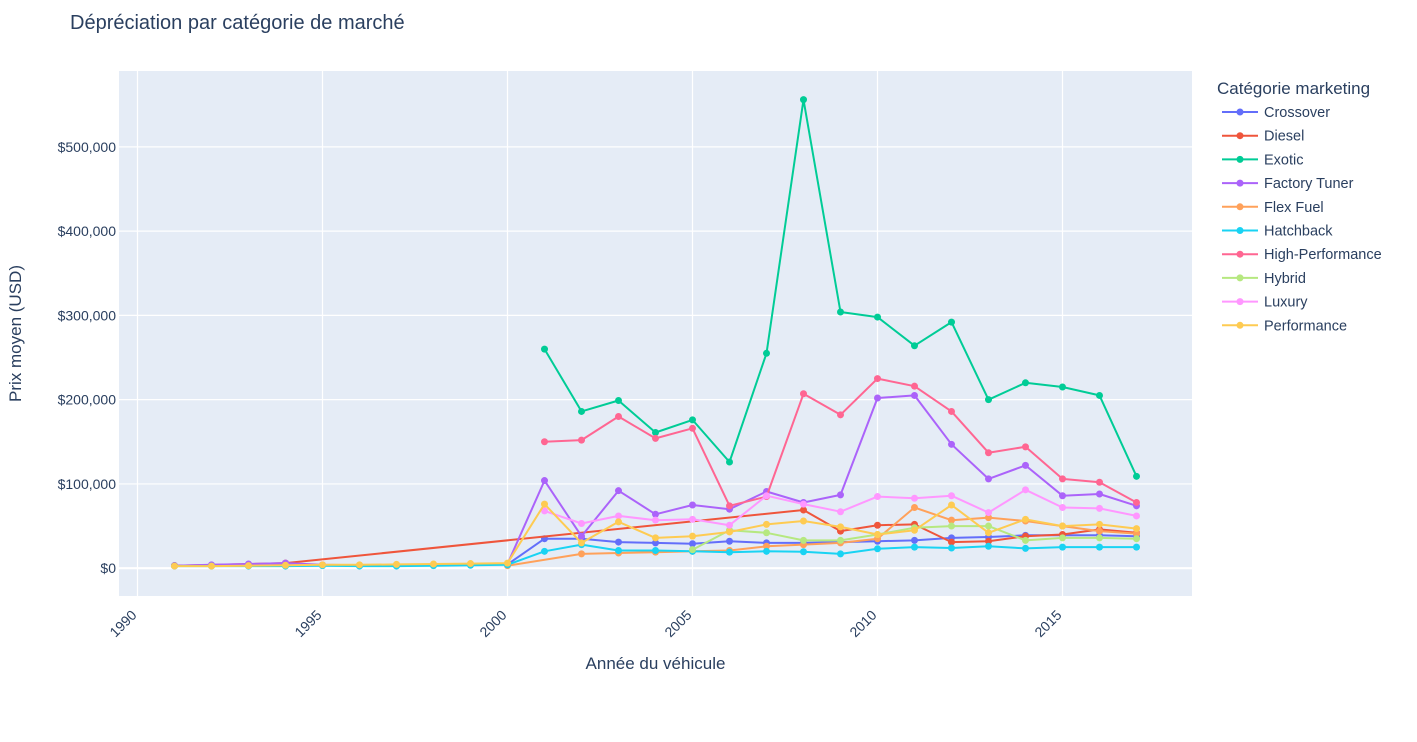 This screenshot has width=1417, height=742. Describe the element at coordinates (1263, 137) in the screenshot. I see `legend-item: Diesel` at that location.